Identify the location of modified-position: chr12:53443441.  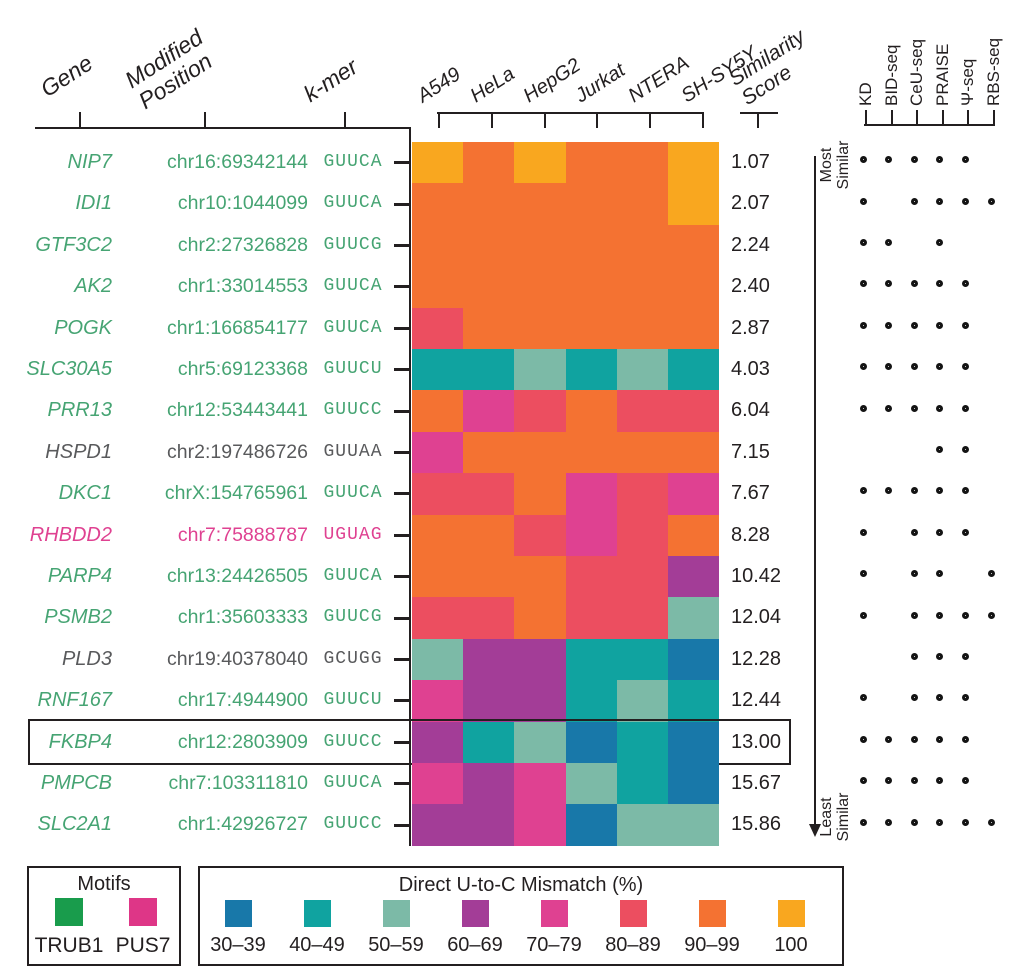
(237, 410).